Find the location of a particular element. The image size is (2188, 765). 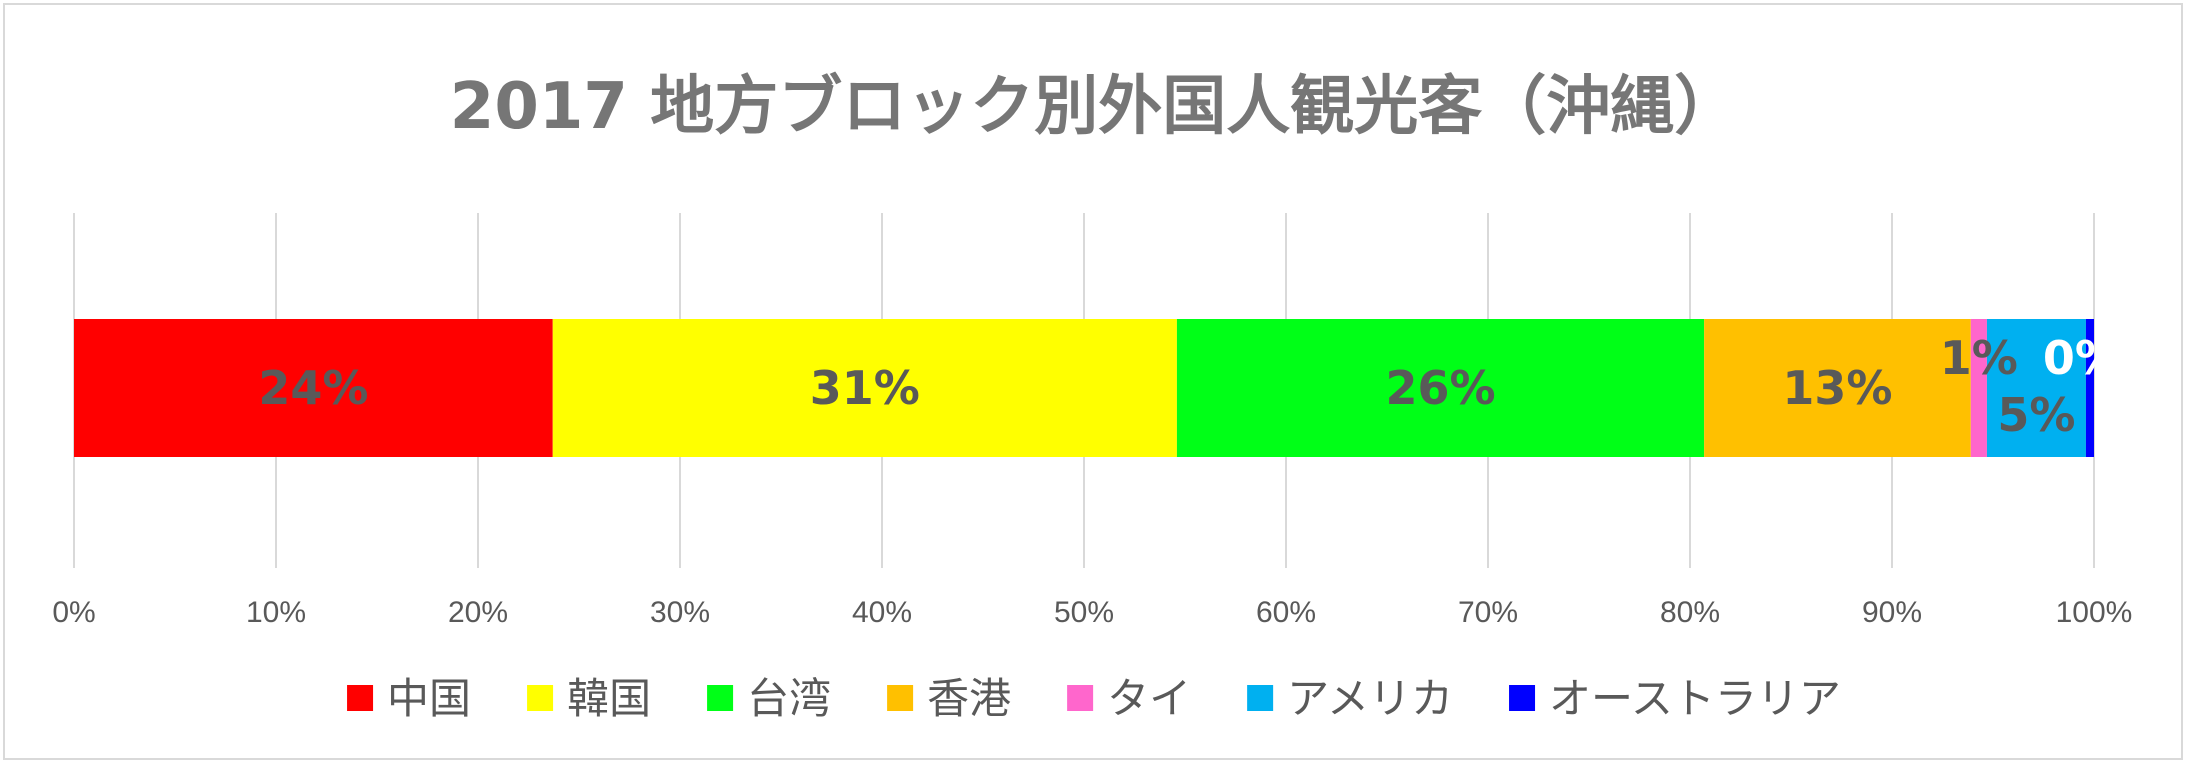

data-label-2: 26% is located at coordinates (1440, 388).